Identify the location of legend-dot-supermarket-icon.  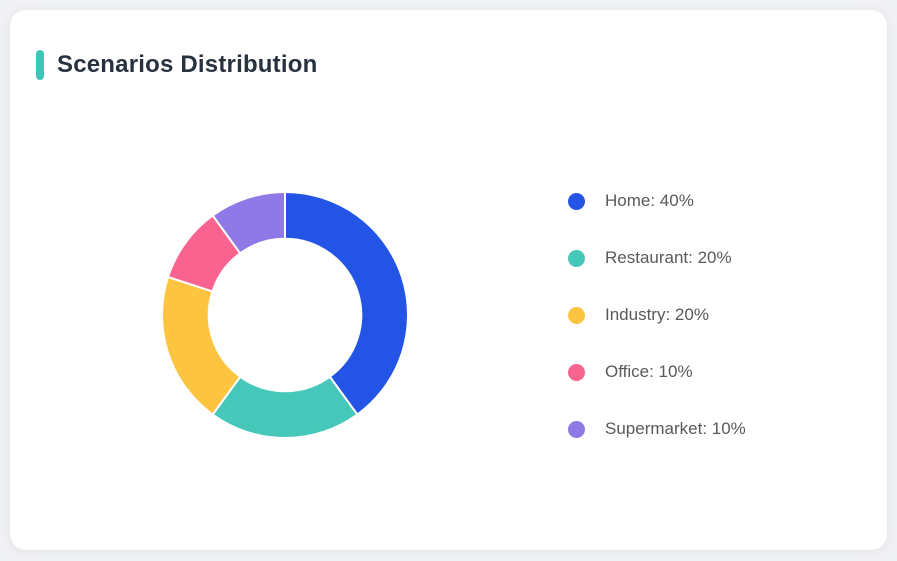
(576, 429).